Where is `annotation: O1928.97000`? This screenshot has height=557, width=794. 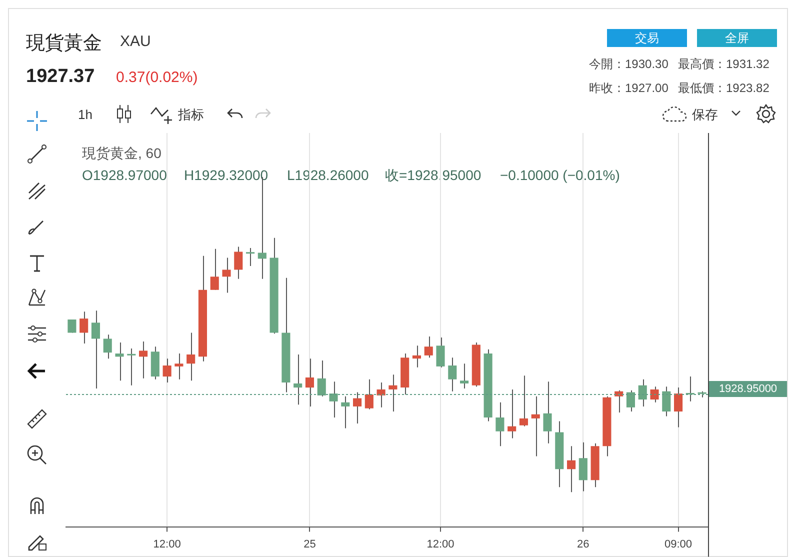 annotation: O1928.97000 is located at coordinates (124, 175).